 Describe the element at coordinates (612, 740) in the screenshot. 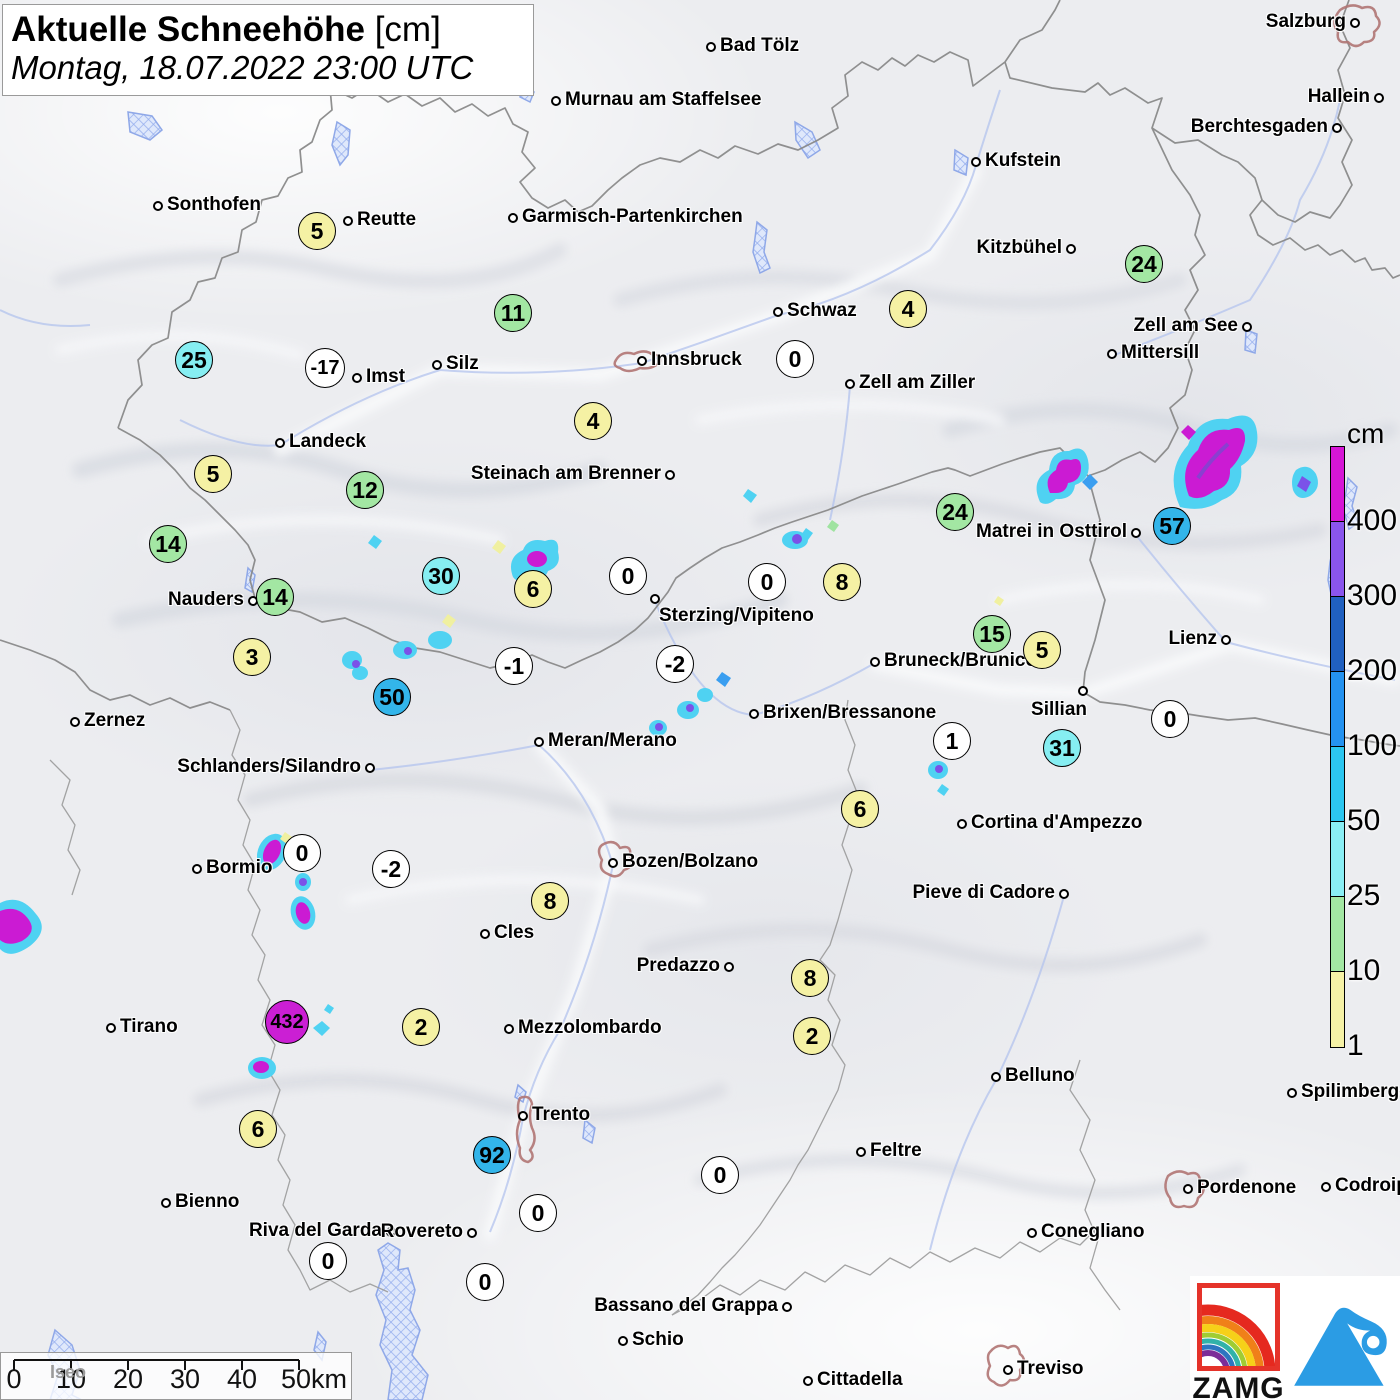

I see `city-label: Meran/Merano` at that location.